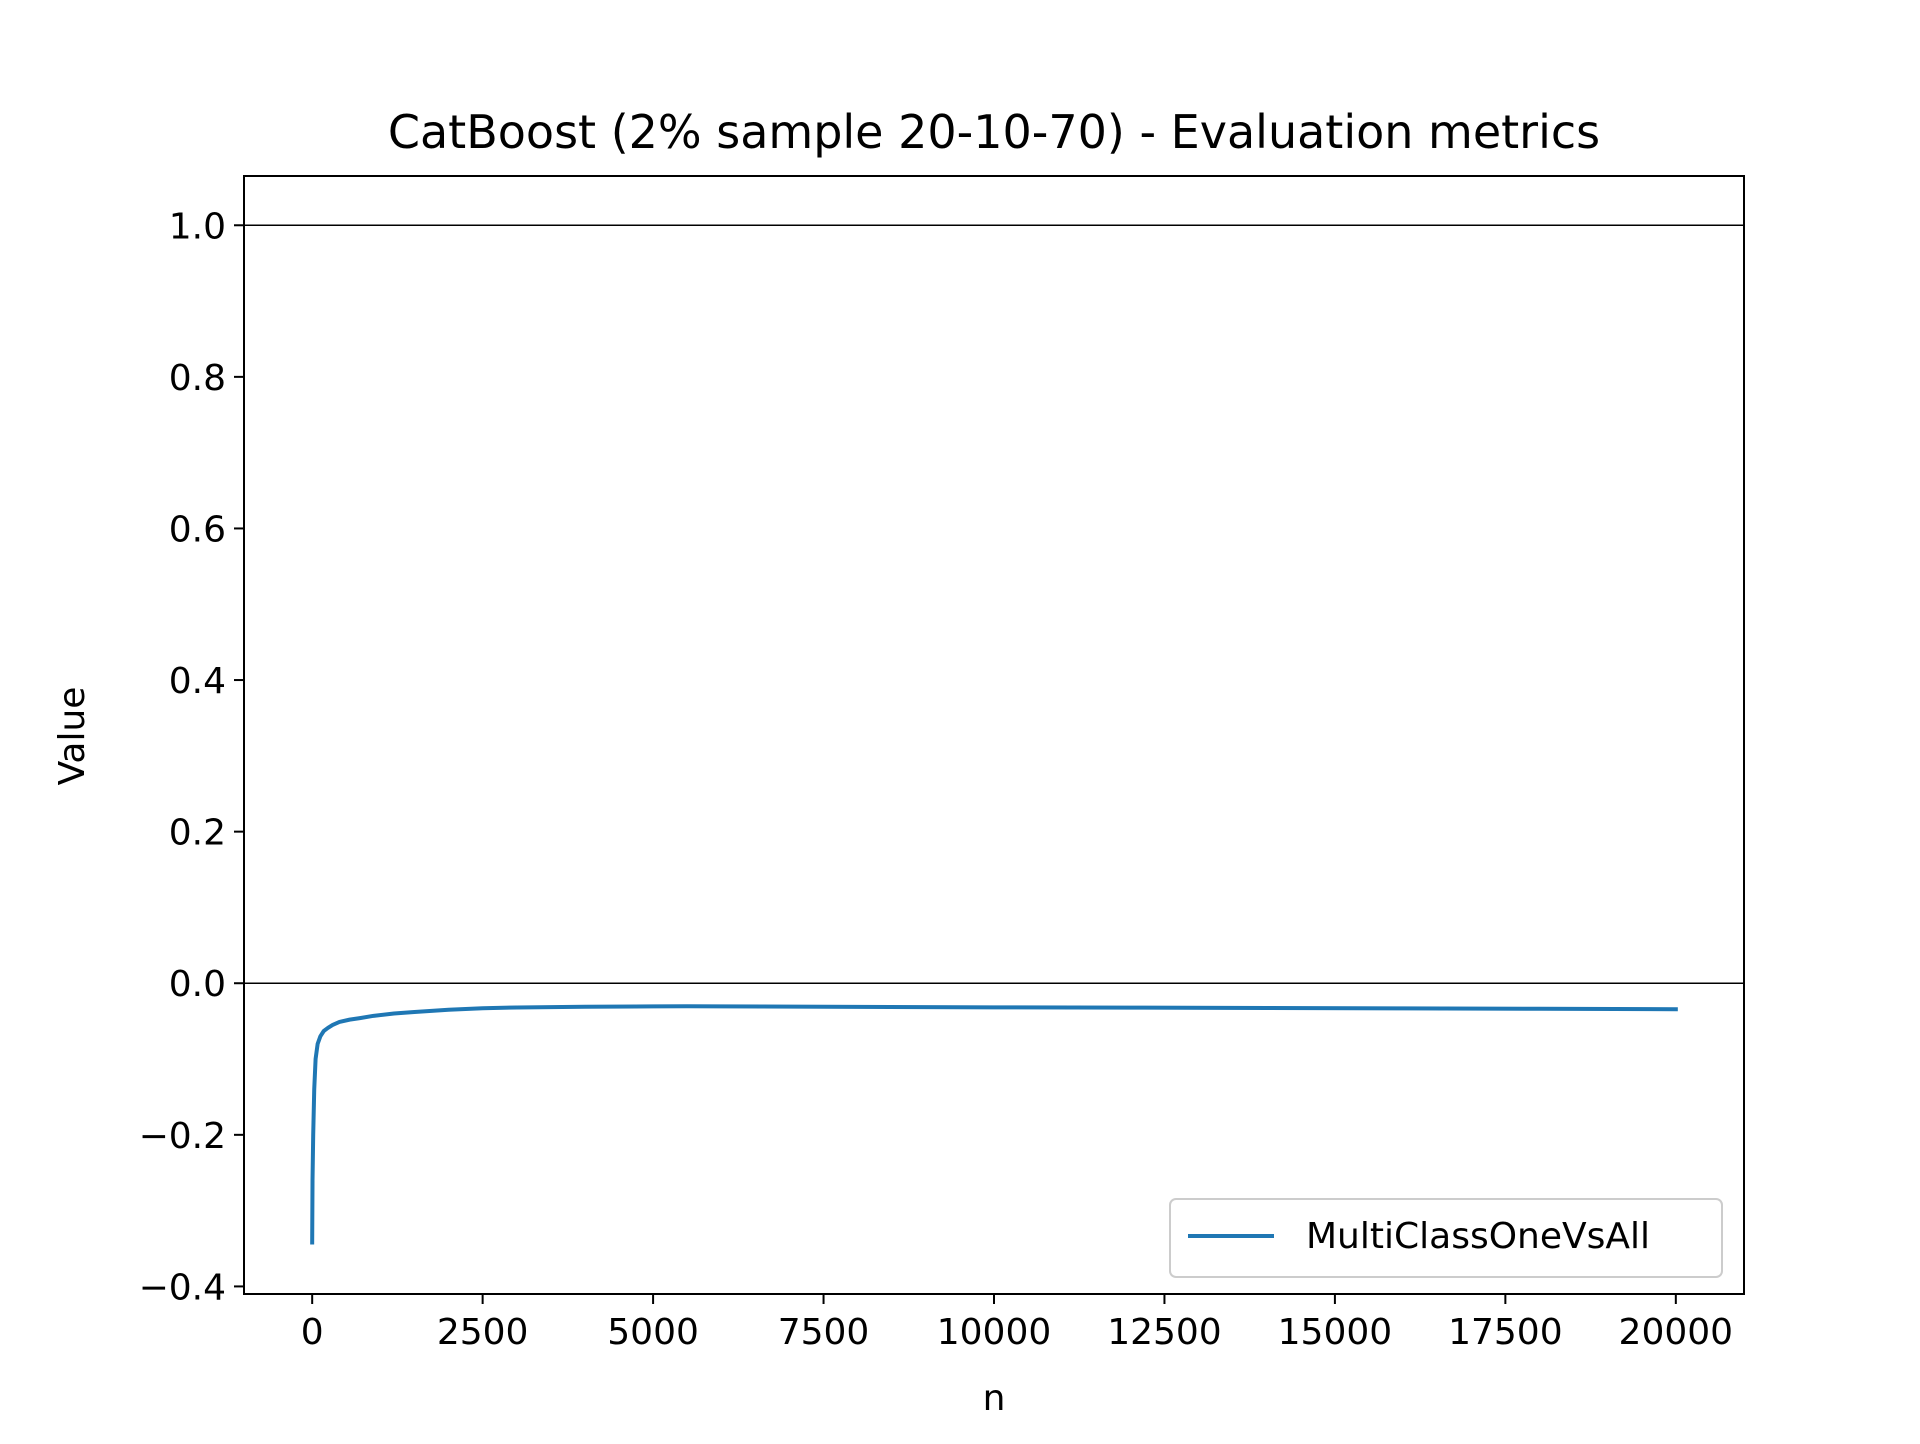 The width and height of the screenshot is (1920, 1444). Describe the element at coordinates (1164, 1332) in the screenshot. I see `x-tick-label: 12500` at that location.